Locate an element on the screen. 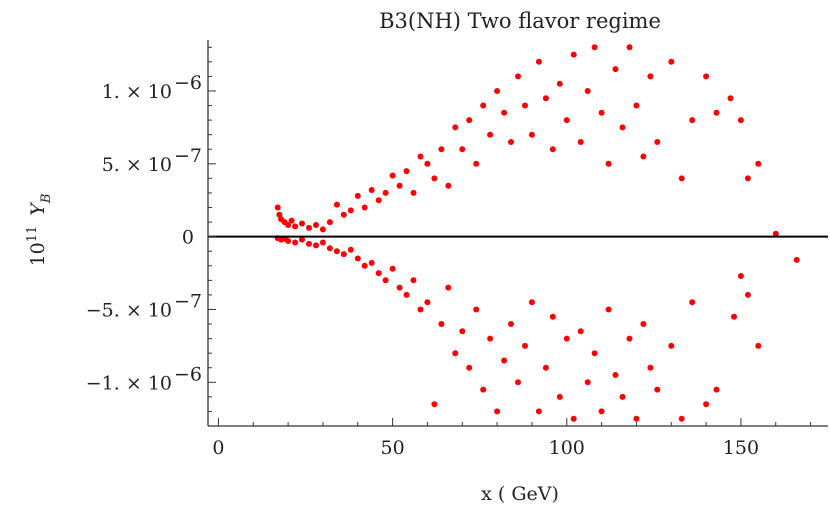 The image size is (830, 512). x-tick-label: 0 is located at coordinates (218, 448).